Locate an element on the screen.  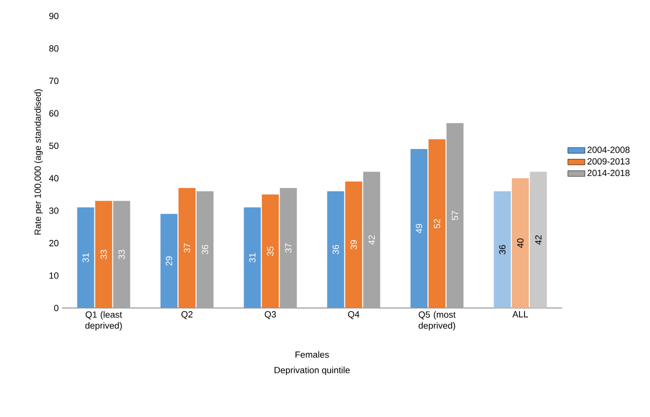
y-tick-label: 10 is located at coordinates (54, 275).